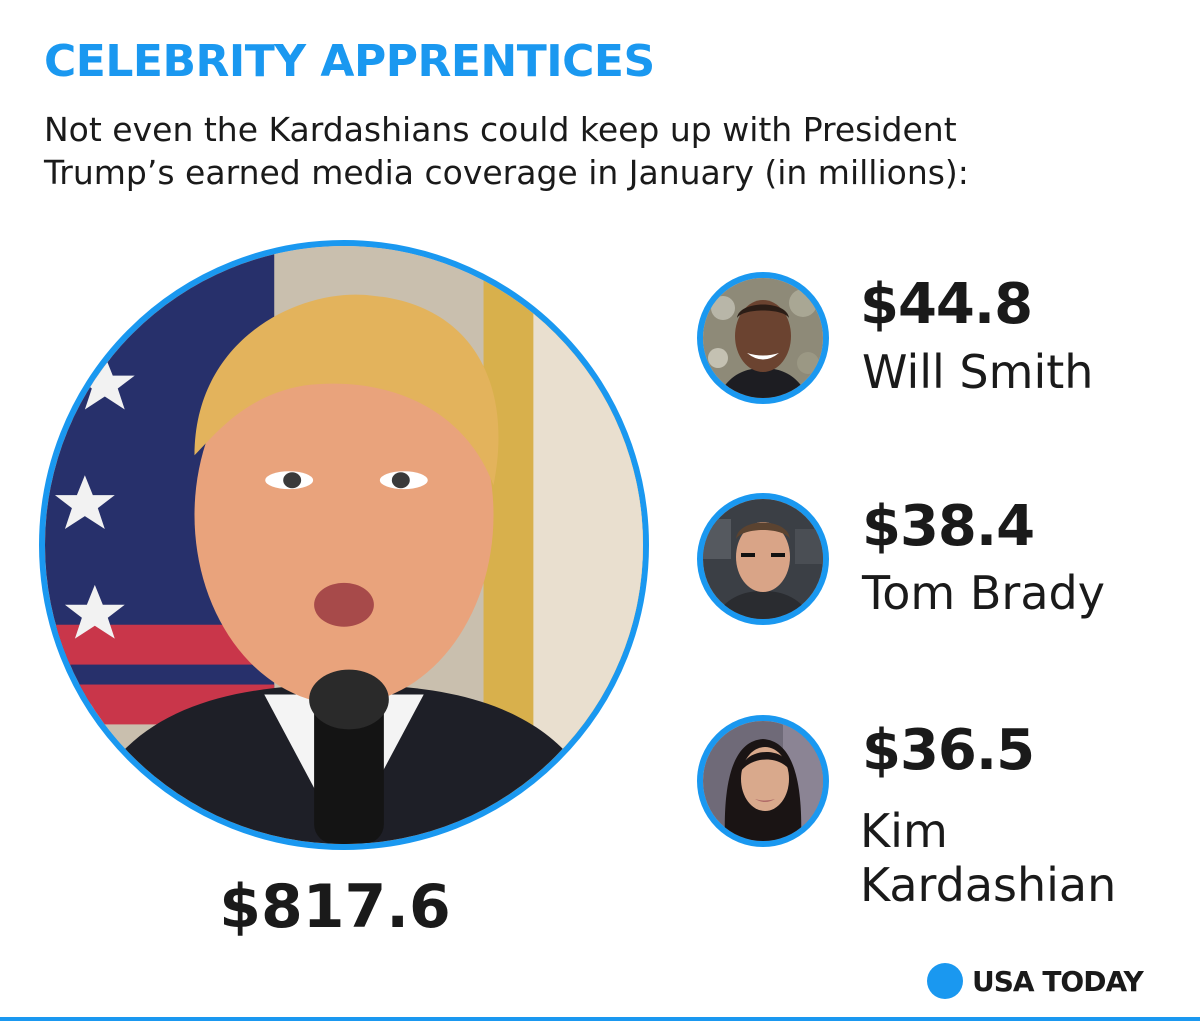 Image resolution: width=1200 pixels, height=1021 pixels. I want to click on value-label: $38.4, so click(948, 526).